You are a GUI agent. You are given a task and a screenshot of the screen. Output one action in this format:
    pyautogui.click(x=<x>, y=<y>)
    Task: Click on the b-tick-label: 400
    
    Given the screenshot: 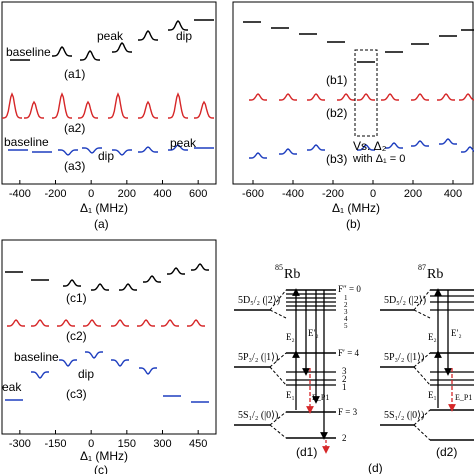 What is the action you would take?
    pyautogui.click(x=453, y=194)
    